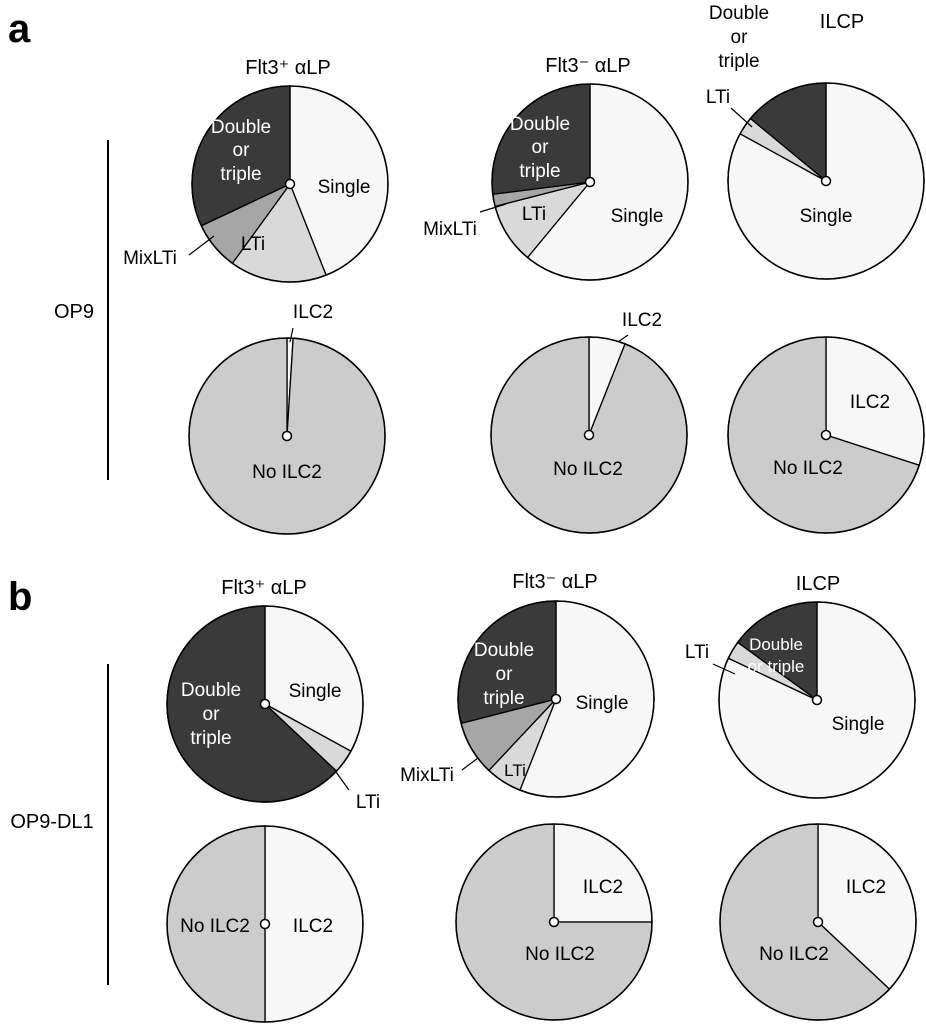 This screenshot has height=1025, width=926. I want to click on pie-6-label-no-ilc2: No ILC2, so click(808, 468).